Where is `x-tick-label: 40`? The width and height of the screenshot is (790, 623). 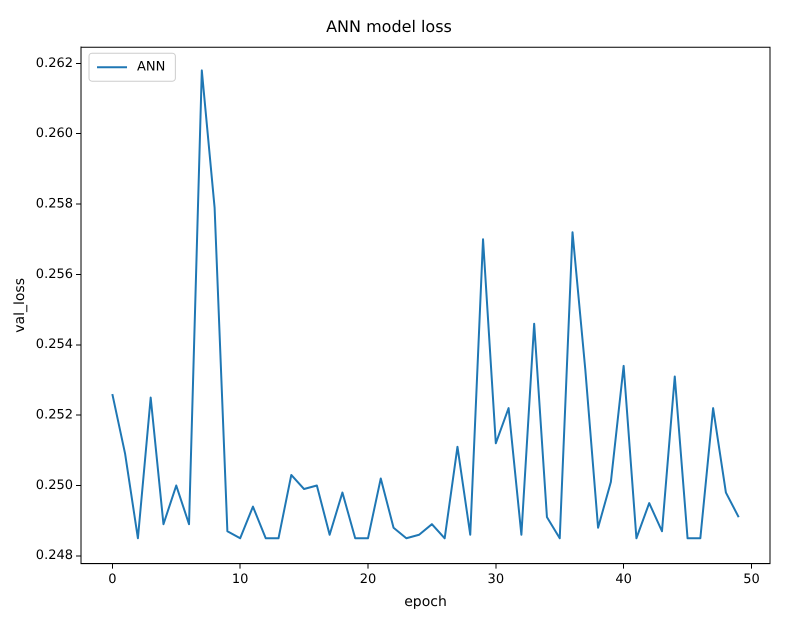
x-tick-label: 40 is located at coordinates (623, 579).